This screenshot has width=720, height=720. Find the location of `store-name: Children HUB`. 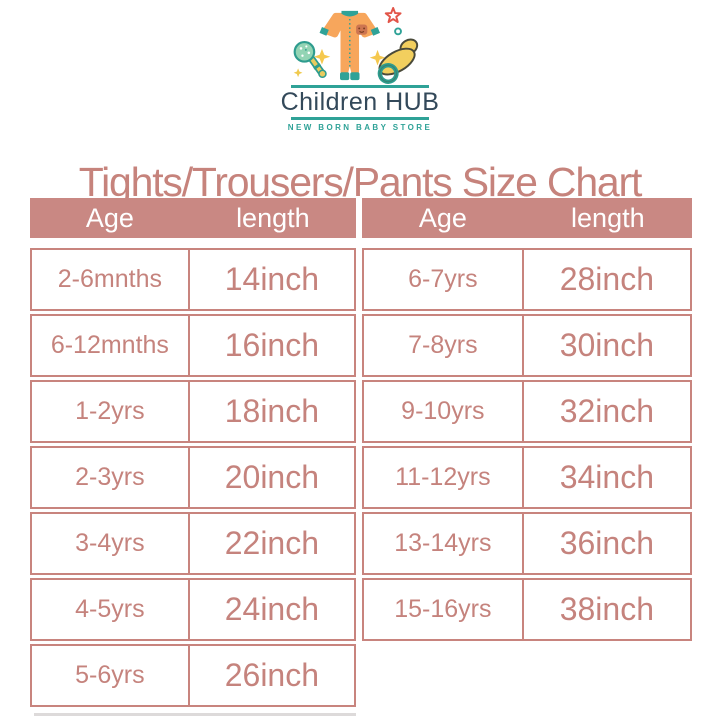

store-name: Children HUB is located at coordinates (360, 102).